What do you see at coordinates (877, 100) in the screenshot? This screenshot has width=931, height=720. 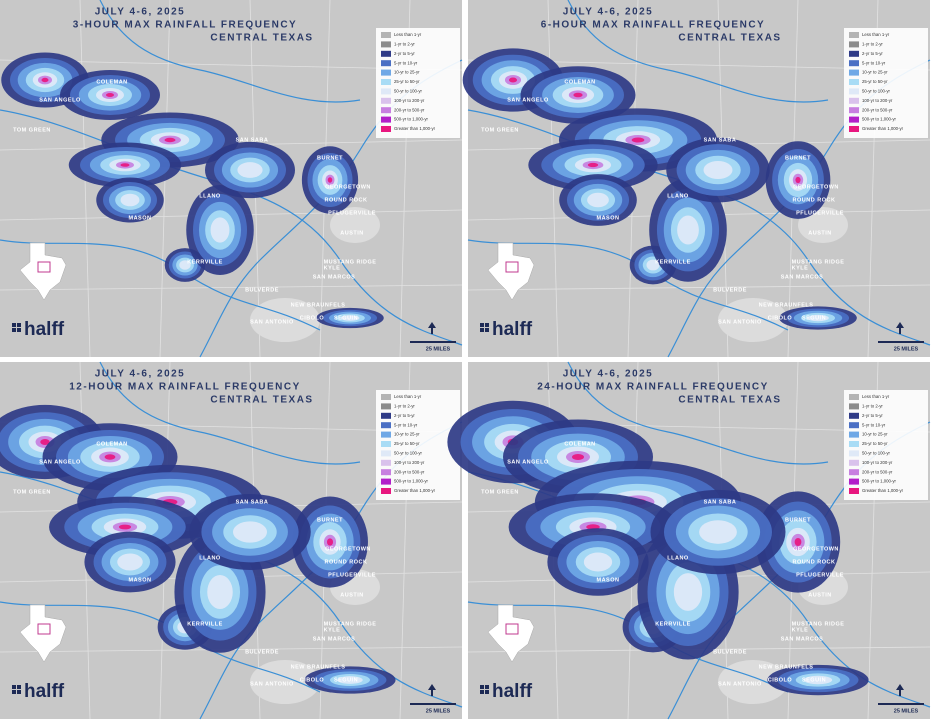 I see `legend-label: 100-yr to 200-yr` at bounding box center [877, 100].